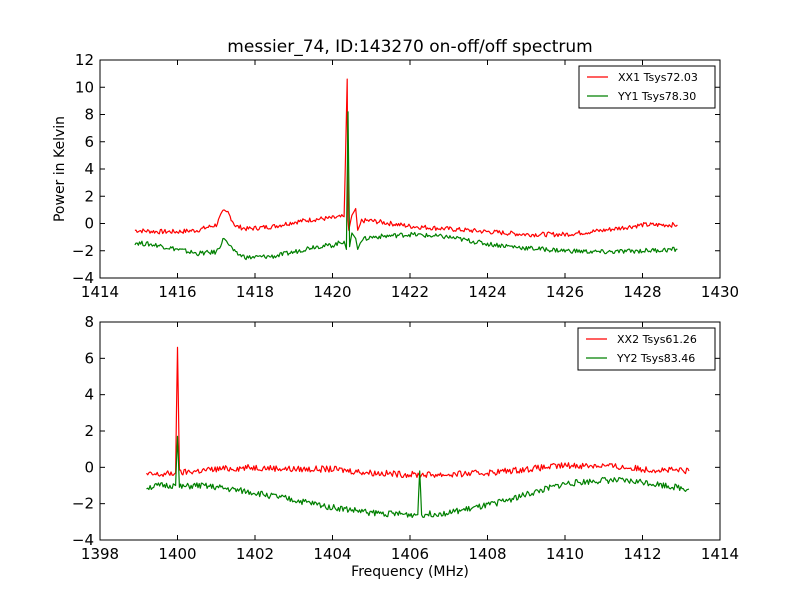 Image resolution: width=800 pixels, height=600 pixels. I want to click on x-tick-label: 1420, so click(332, 292).